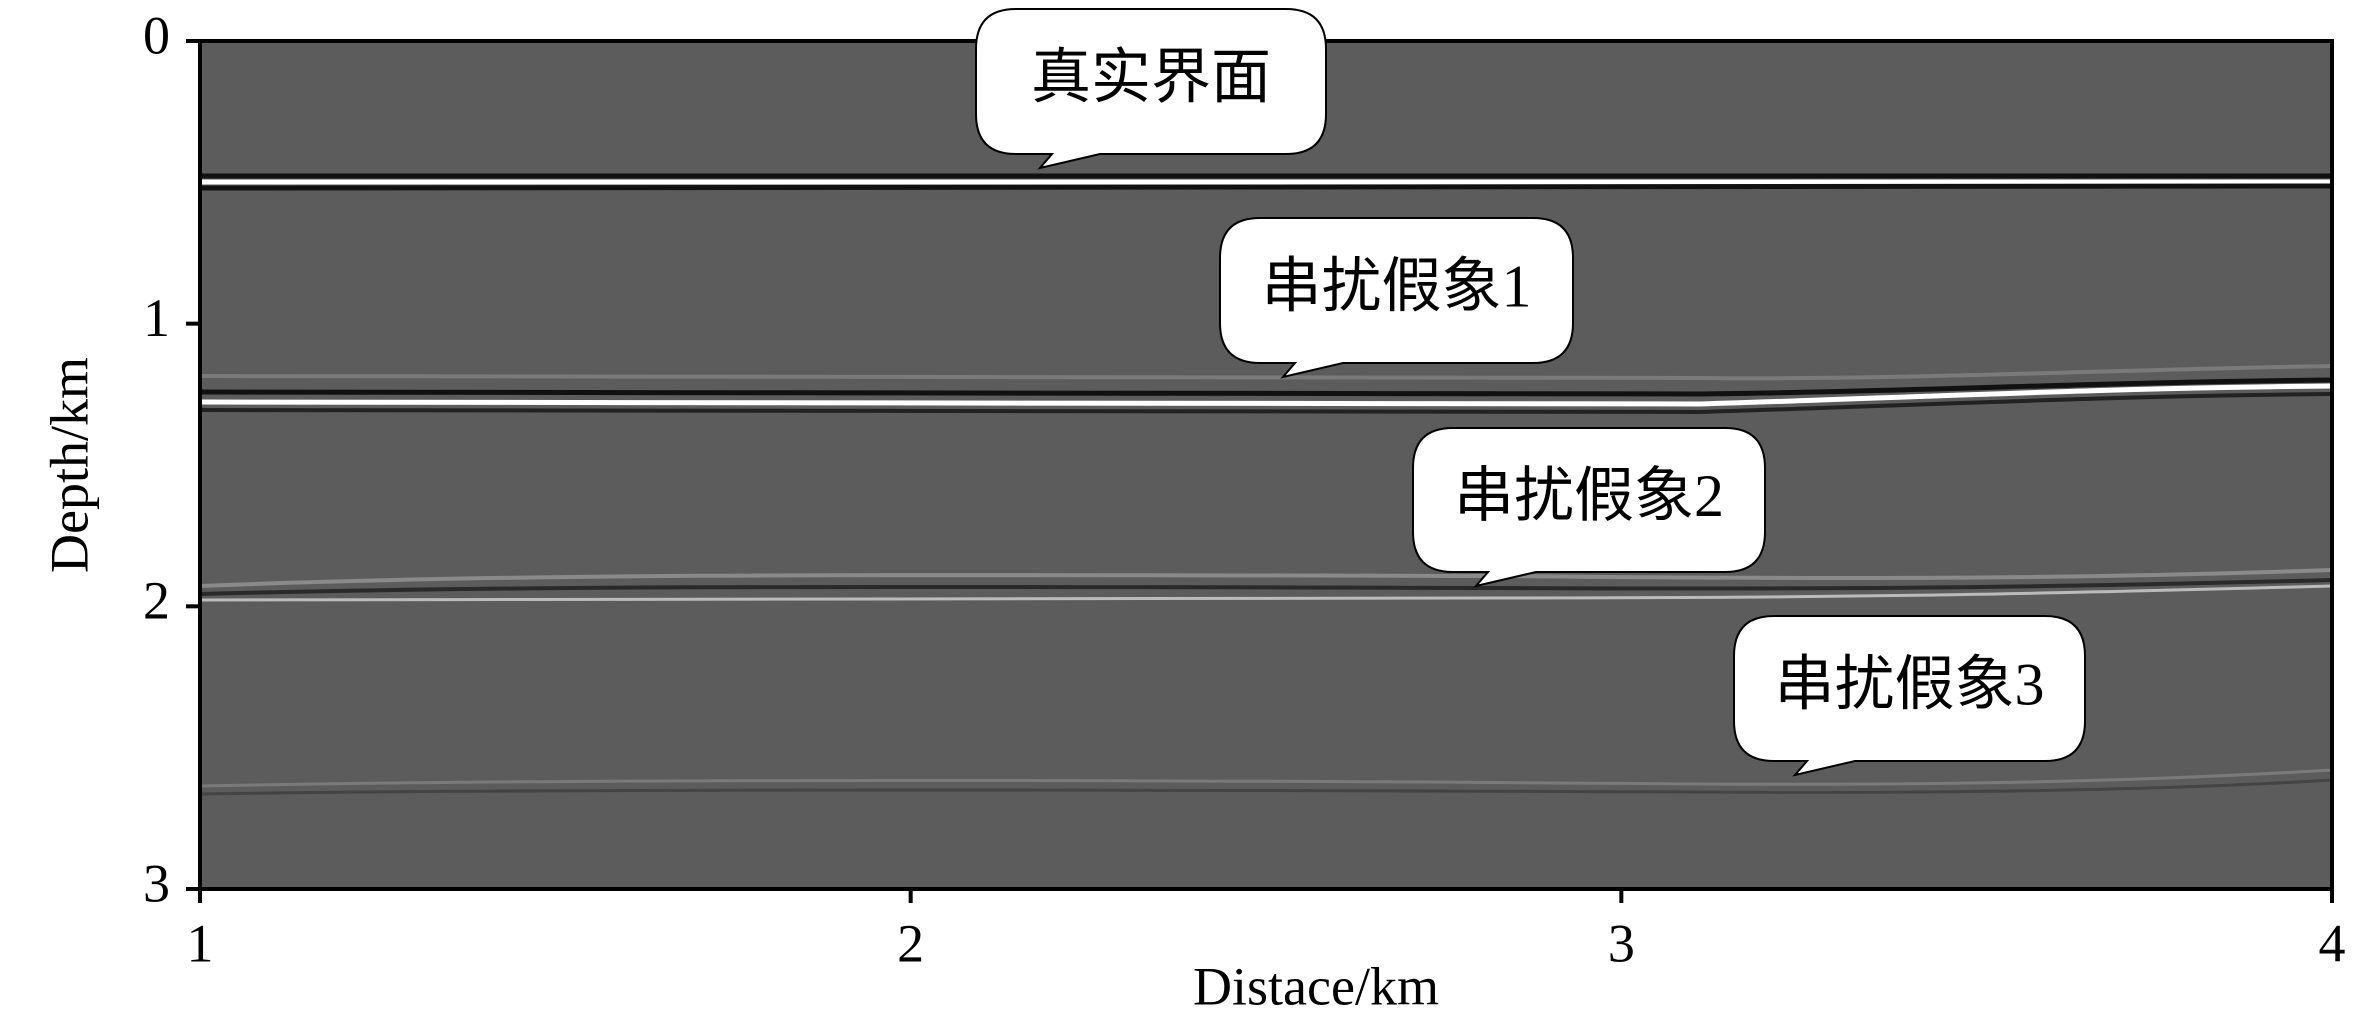 The image size is (2362, 1029). I want to click on callout-label: 串扰假象1, so click(1397, 286).